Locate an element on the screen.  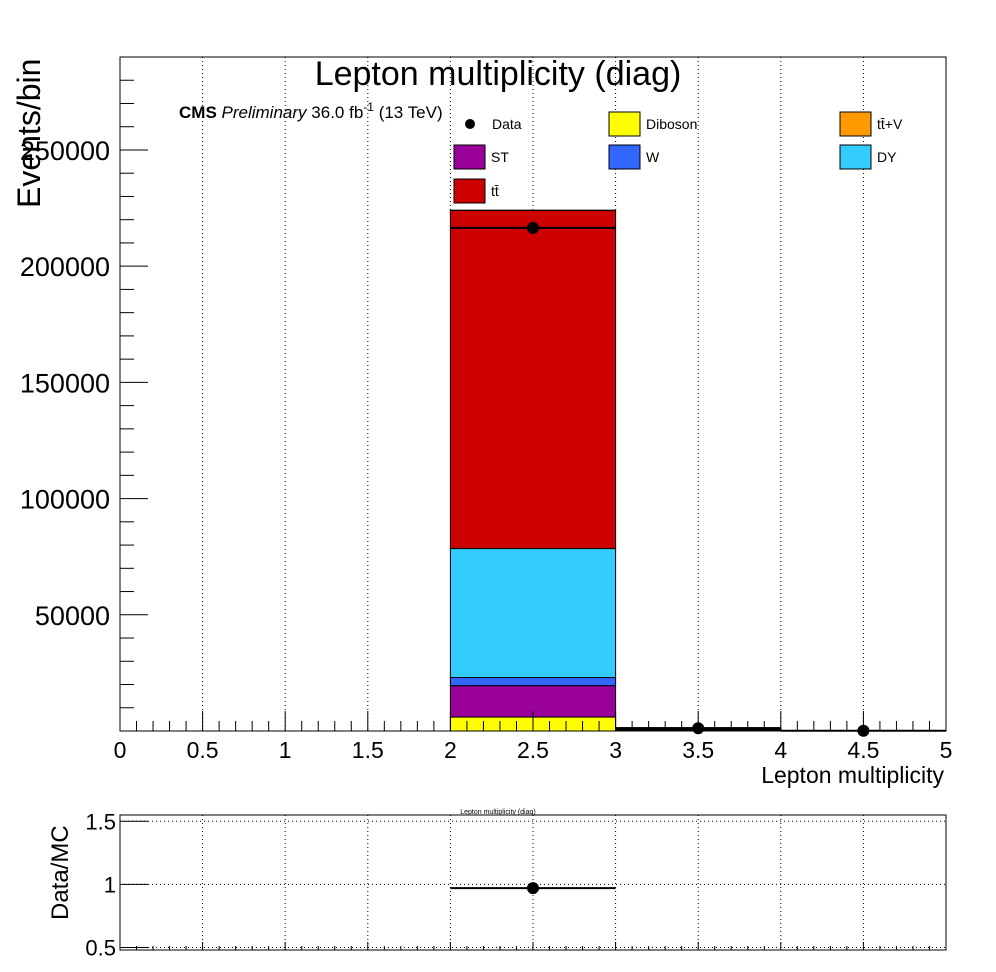
x-tick-label-10: 5 is located at coordinates (946, 750).